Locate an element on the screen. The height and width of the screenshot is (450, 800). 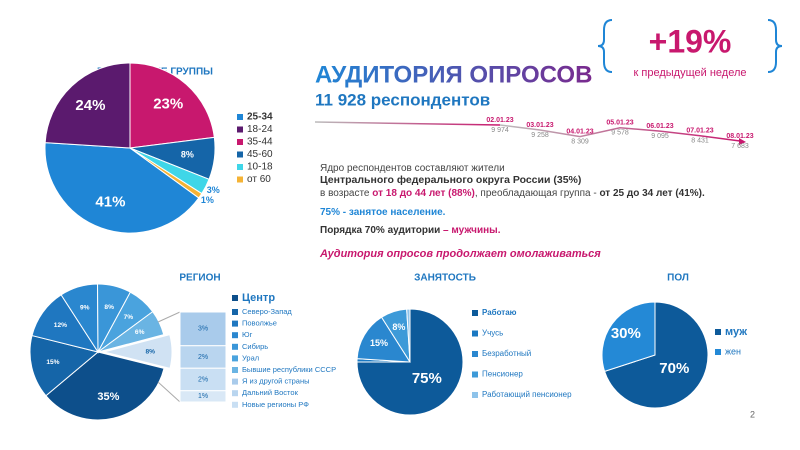
data-label: 23% is located at coordinates (168, 104).